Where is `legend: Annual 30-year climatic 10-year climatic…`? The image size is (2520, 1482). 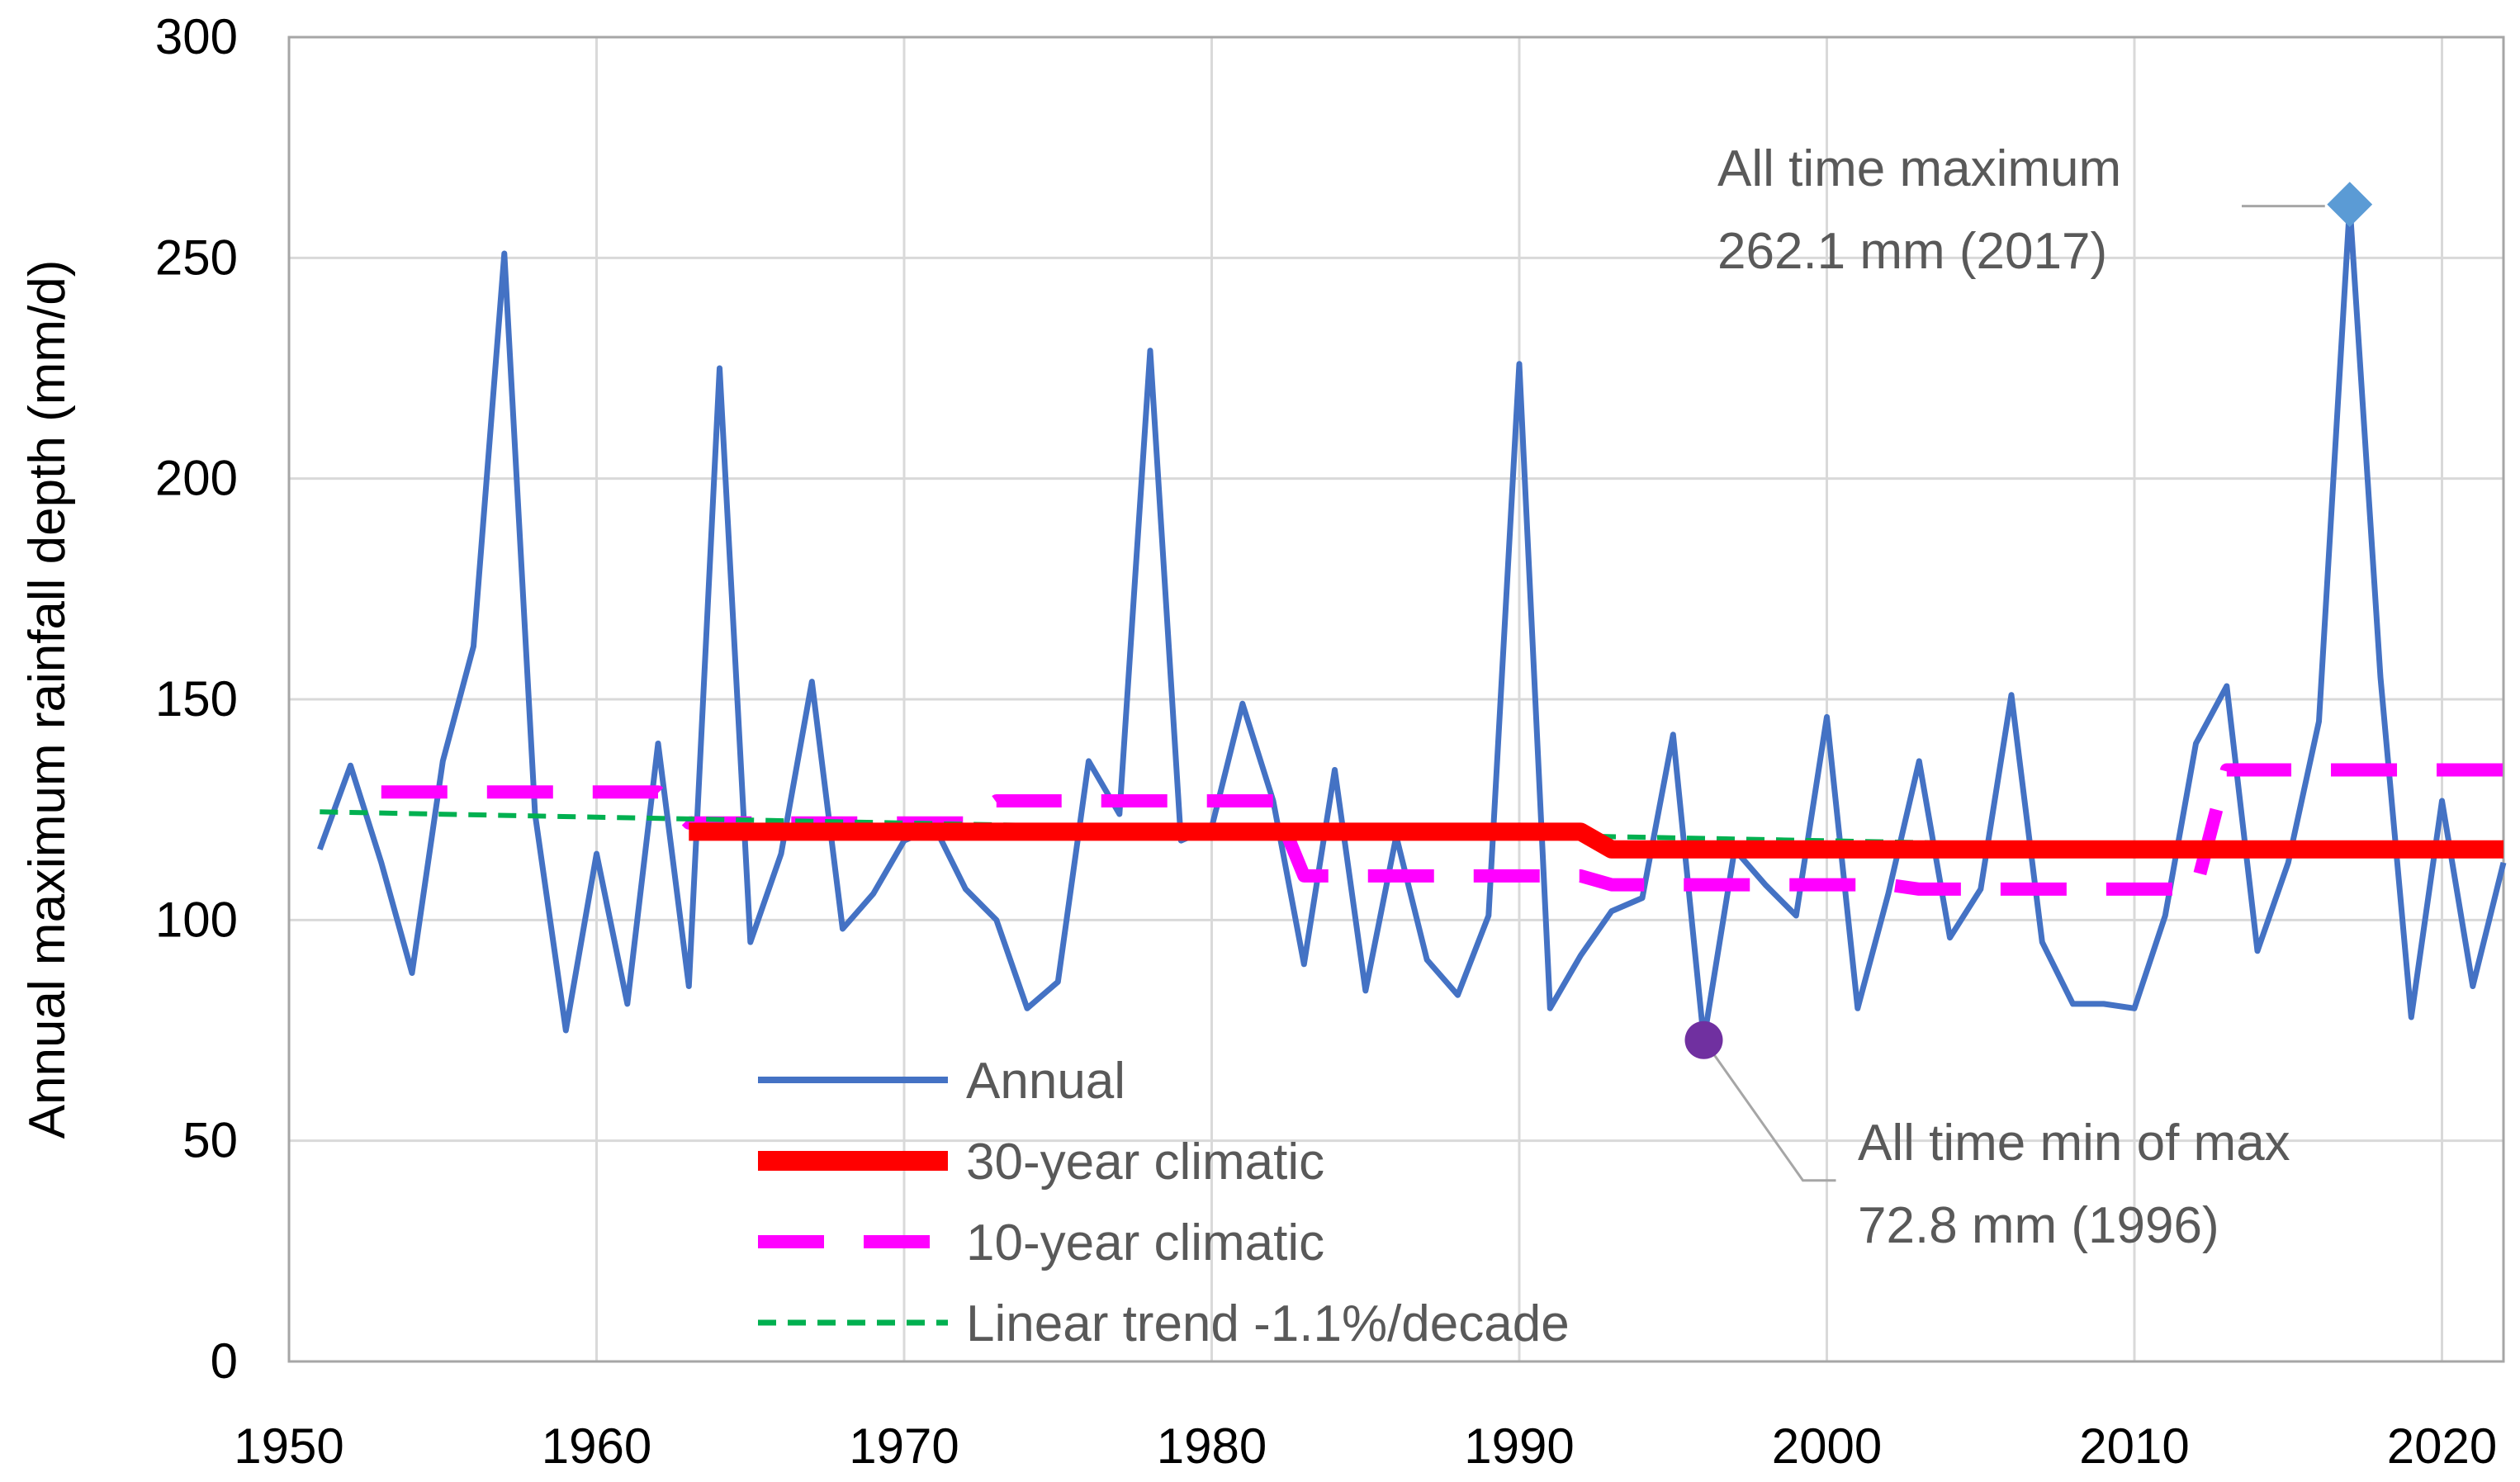 legend: Annual 30-year climatic 10-year climatic… is located at coordinates (1164, 1202).